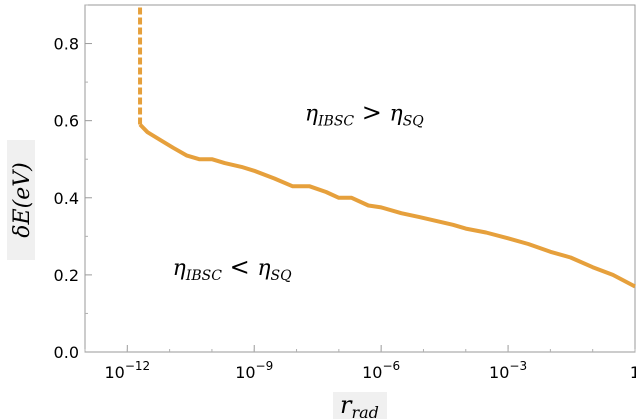 This screenshot has width=636, height=419. Describe the element at coordinates (73, 183) in the screenshot. I see `y-axis-ticks: 0.0 0.2 0.4 0.6 0.8` at that location.